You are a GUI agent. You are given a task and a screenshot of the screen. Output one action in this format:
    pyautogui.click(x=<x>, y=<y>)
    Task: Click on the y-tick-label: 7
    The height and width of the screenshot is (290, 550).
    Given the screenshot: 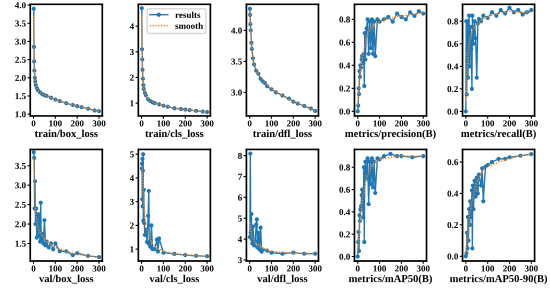 What is the action you would take?
    pyautogui.click(x=240, y=177)
    